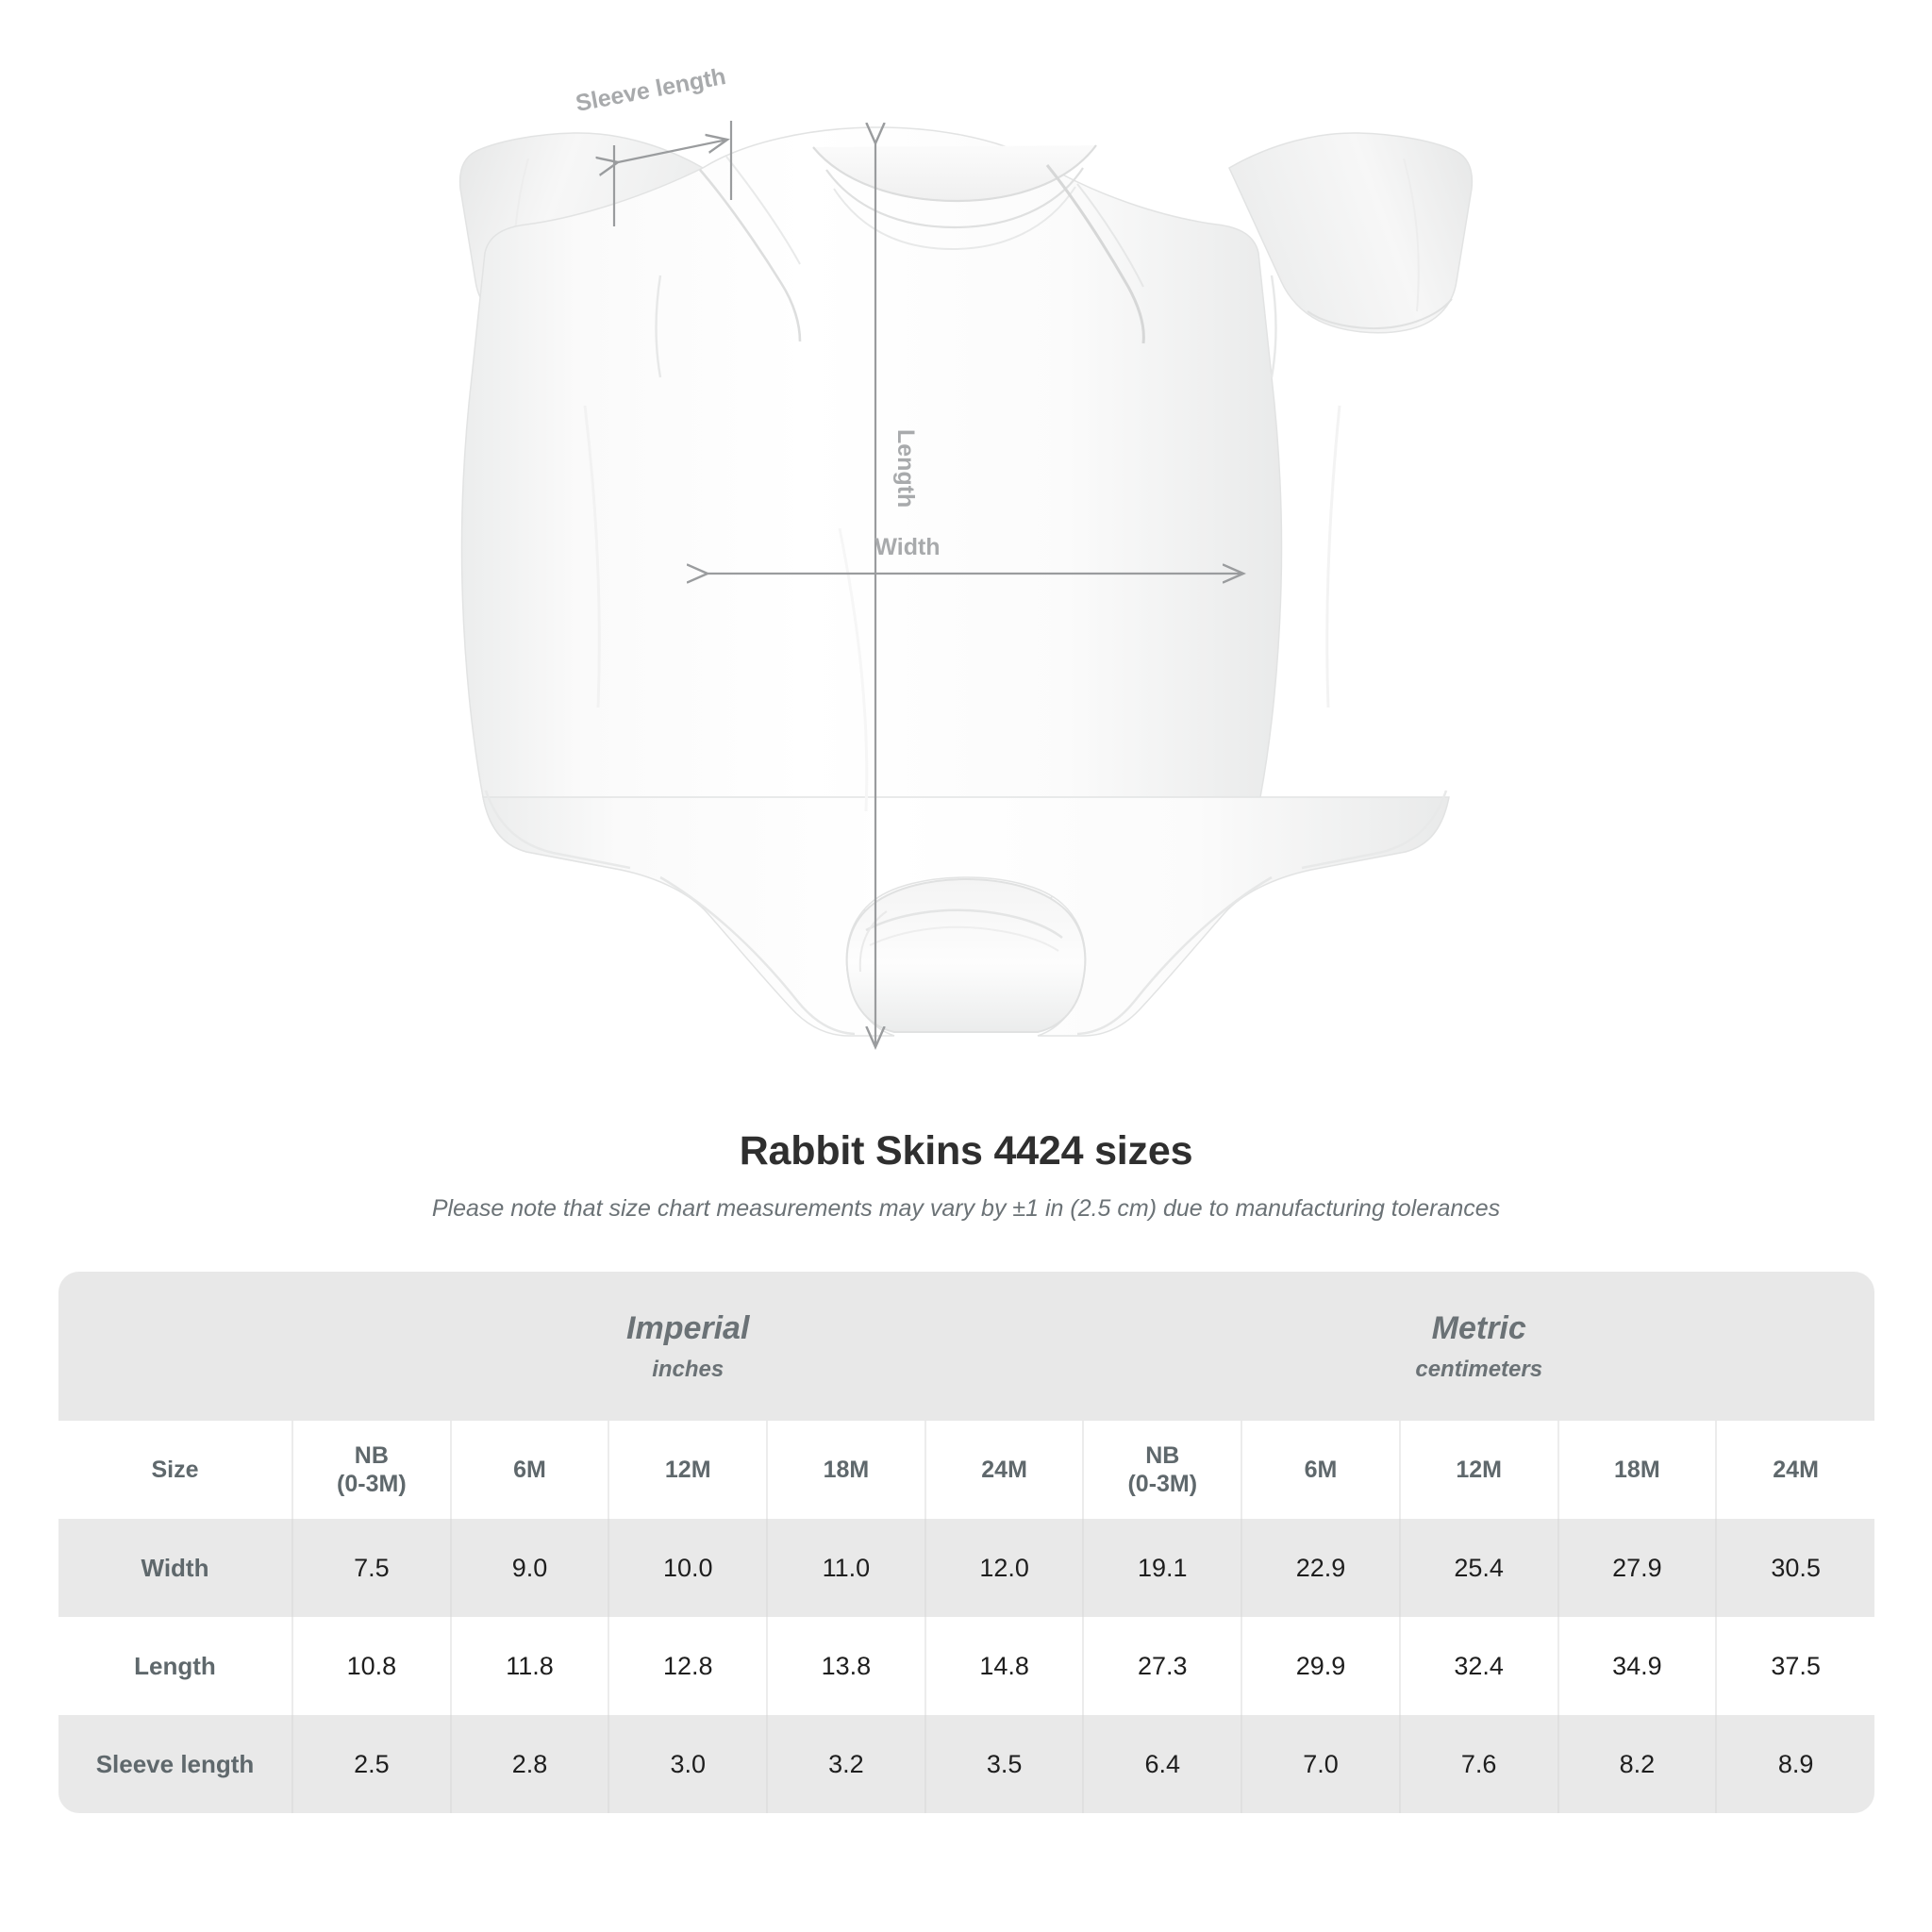  I want to click on right-sleeve-cuff, so click(1380, 314).